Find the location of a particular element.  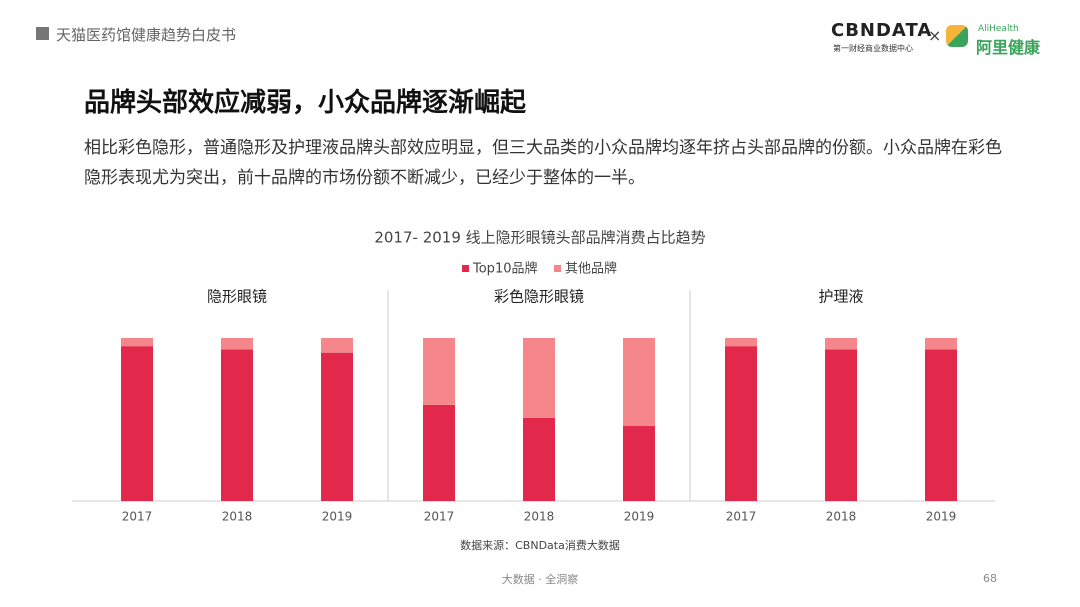

legend-label: Top10品牌 is located at coordinates (504, 269).